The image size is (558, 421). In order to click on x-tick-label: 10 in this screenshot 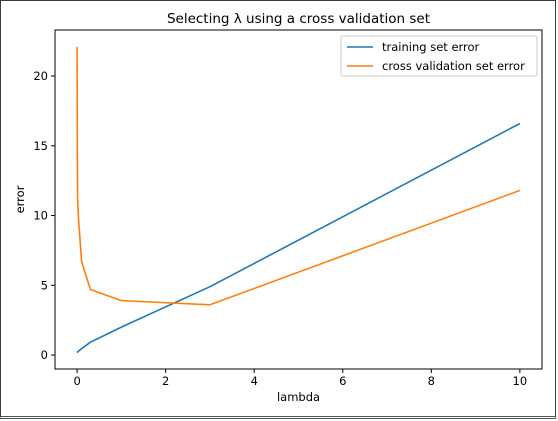, I will do `click(520, 381)`.